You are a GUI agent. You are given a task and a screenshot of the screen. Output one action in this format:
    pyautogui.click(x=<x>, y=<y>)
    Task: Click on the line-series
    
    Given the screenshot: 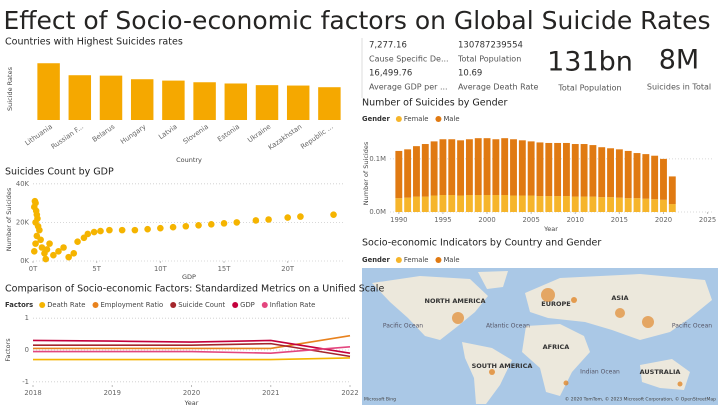 What is the action you would take?
    pyautogui.click(x=192, y=350)
    